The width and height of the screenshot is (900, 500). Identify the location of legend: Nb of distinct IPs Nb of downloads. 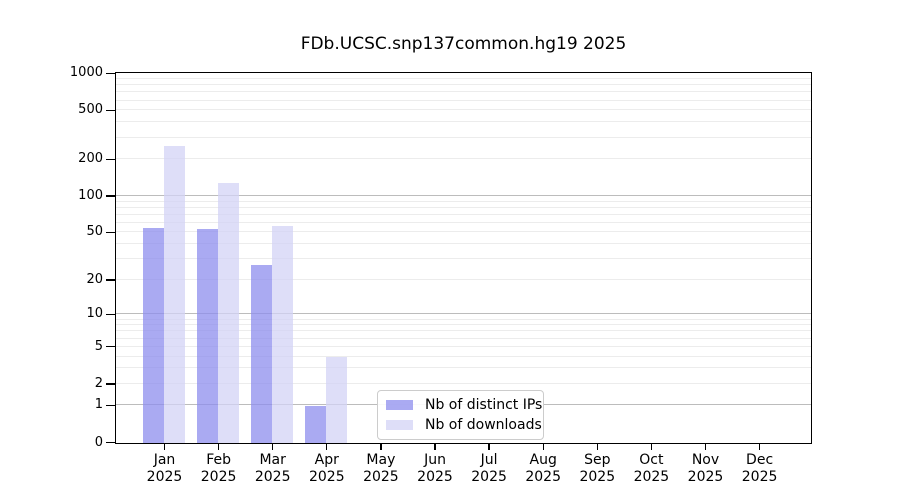
(460, 415).